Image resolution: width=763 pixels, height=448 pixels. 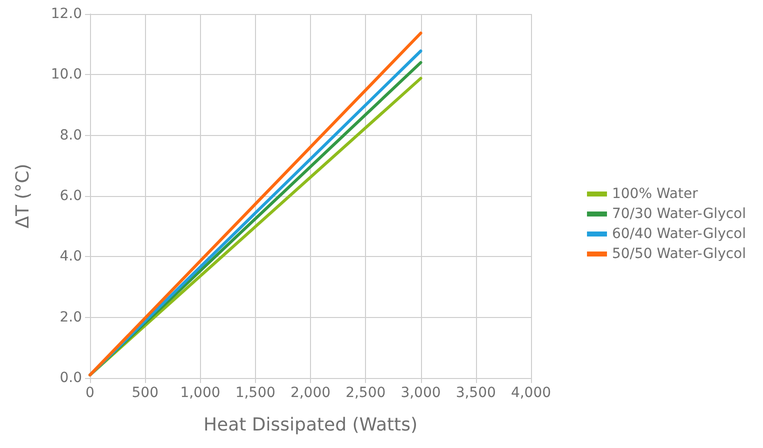 I want to click on x-tick-label: 2,500, so click(x=366, y=393).